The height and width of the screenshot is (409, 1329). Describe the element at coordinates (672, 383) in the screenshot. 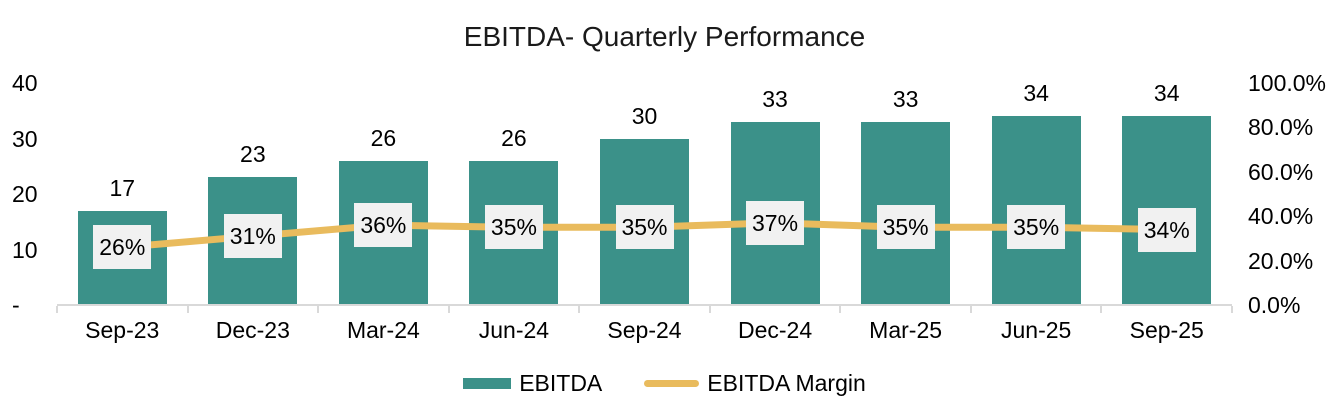

I see `legend-line-swatch-icon` at that location.